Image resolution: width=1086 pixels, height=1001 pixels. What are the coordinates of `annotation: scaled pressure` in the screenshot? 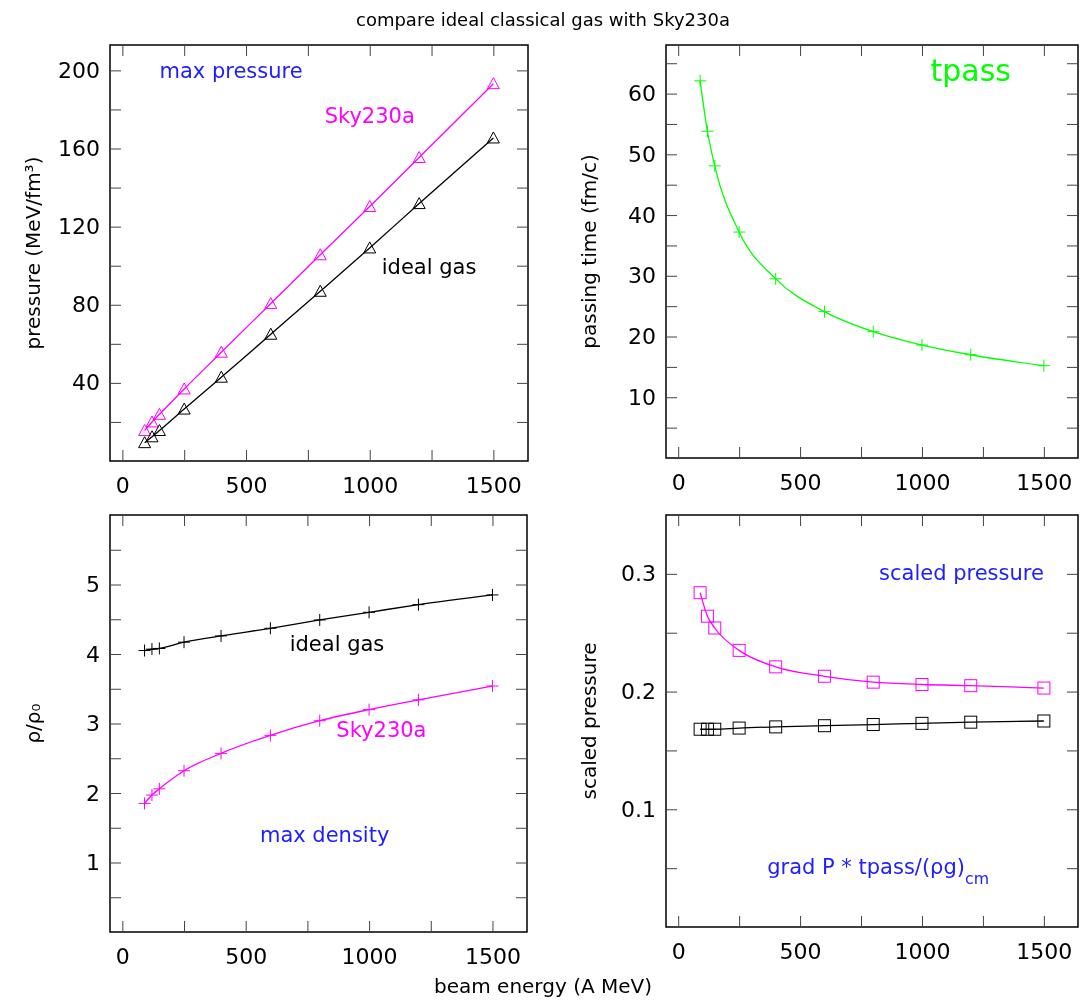 It's located at (961, 572).